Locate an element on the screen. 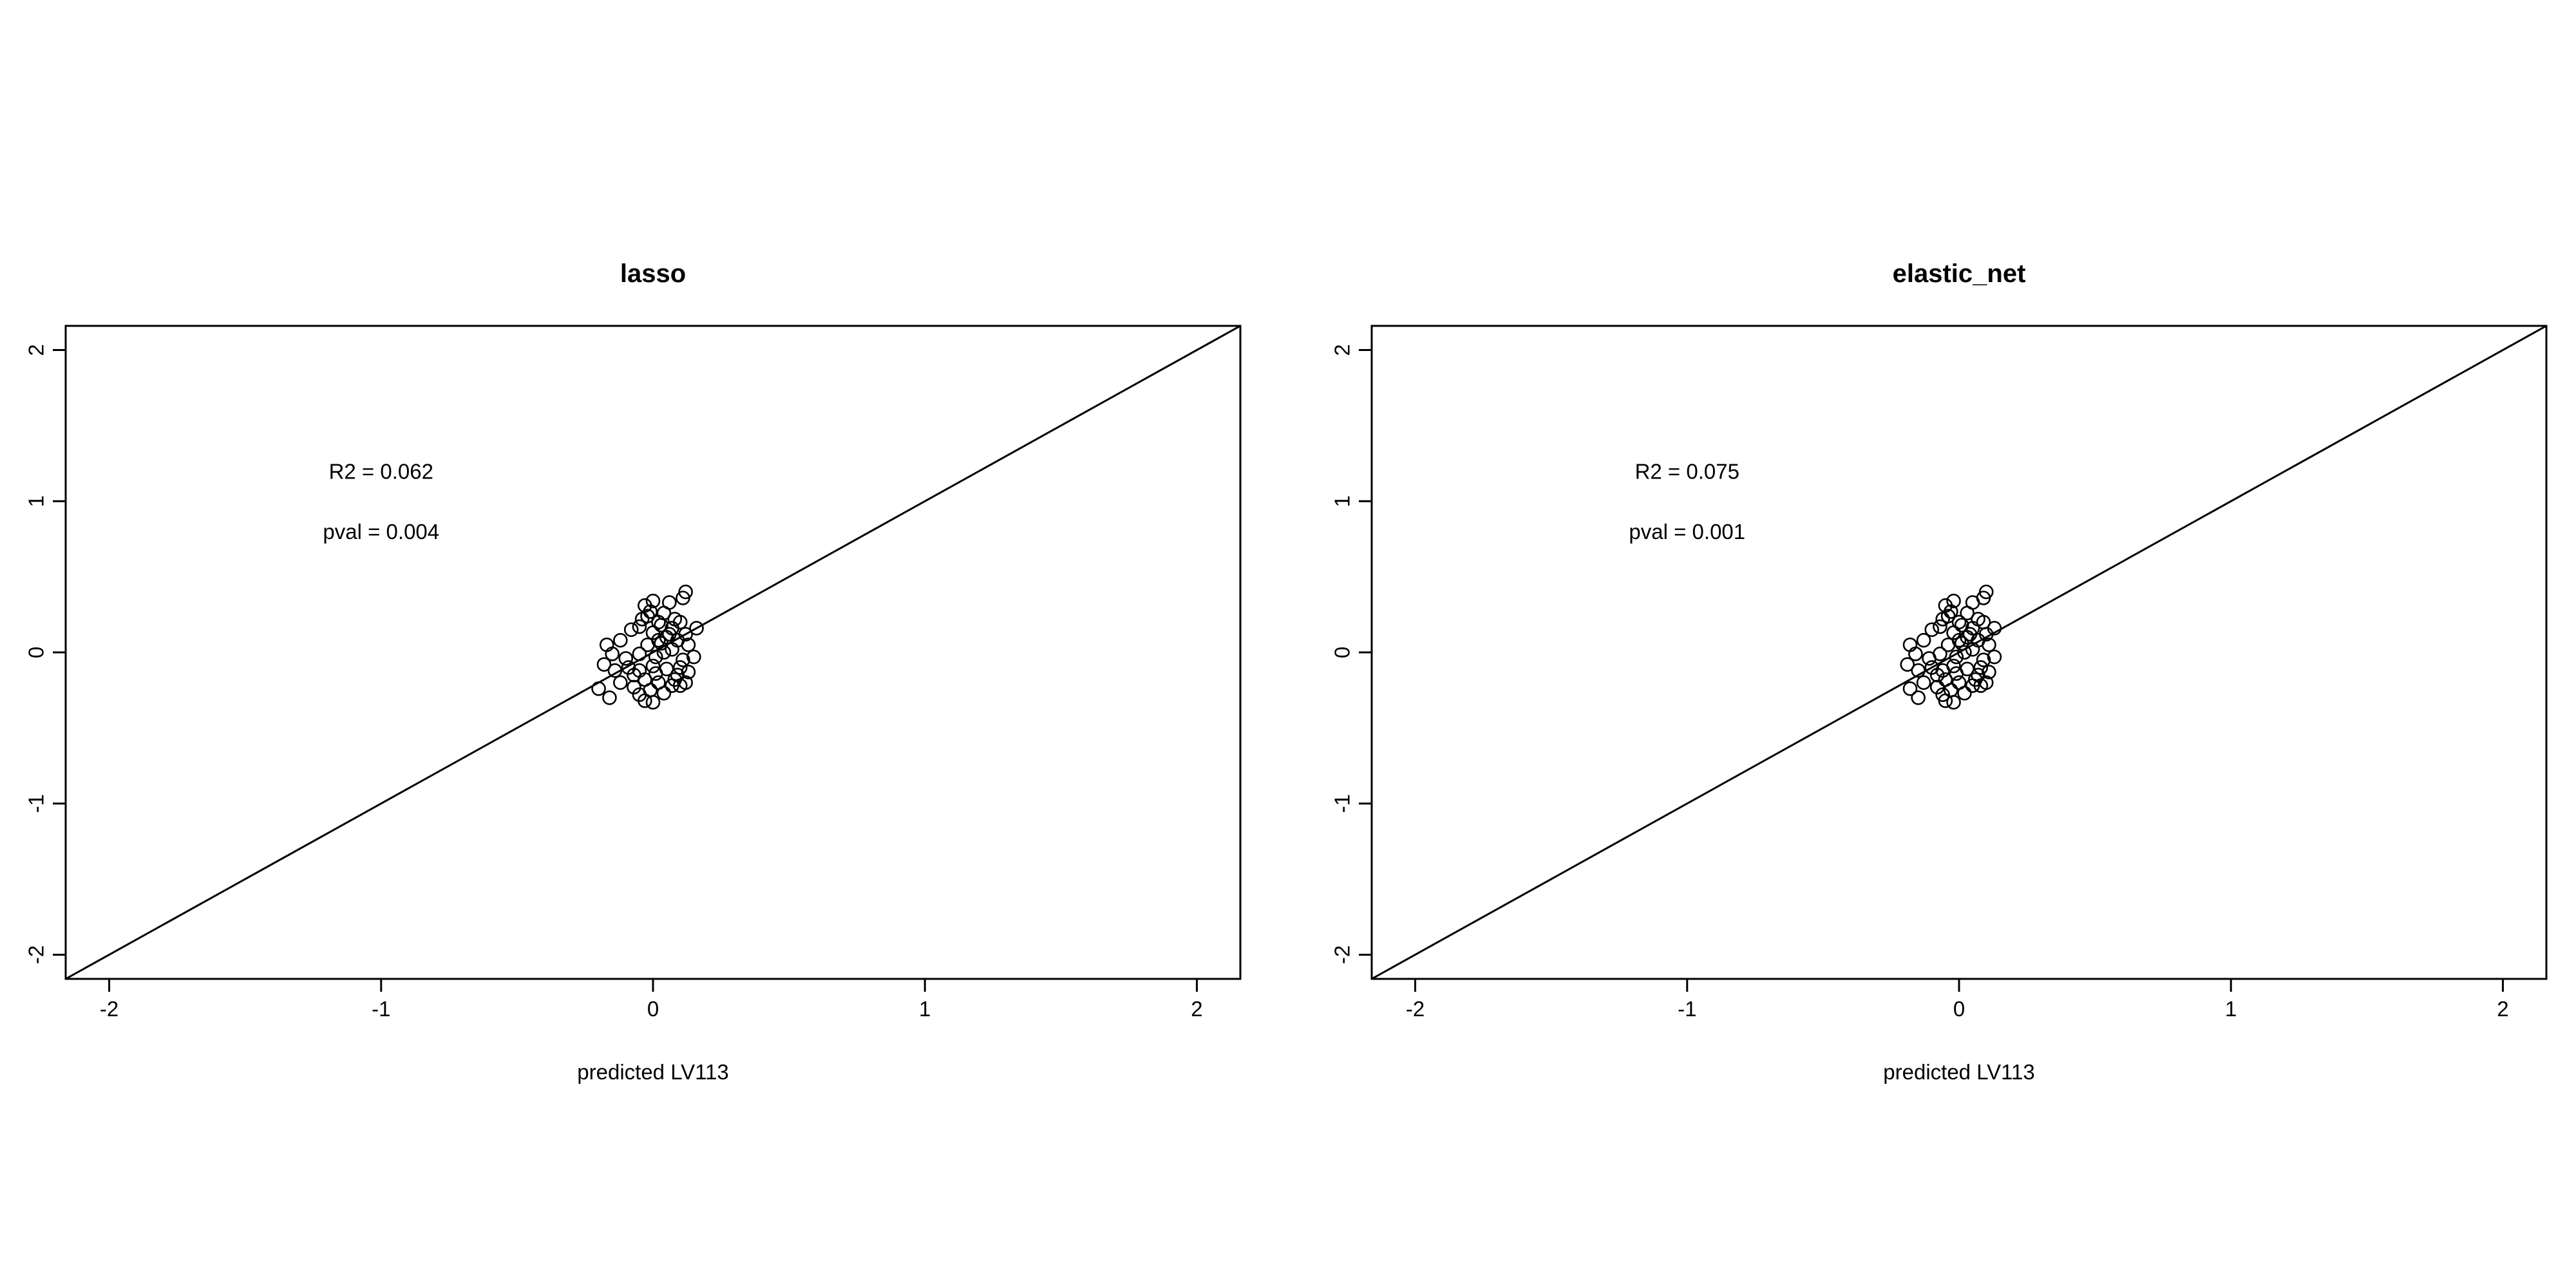 The height and width of the screenshot is (1288, 2576). y-tick-label: -1 is located at coordinates (36, 804).